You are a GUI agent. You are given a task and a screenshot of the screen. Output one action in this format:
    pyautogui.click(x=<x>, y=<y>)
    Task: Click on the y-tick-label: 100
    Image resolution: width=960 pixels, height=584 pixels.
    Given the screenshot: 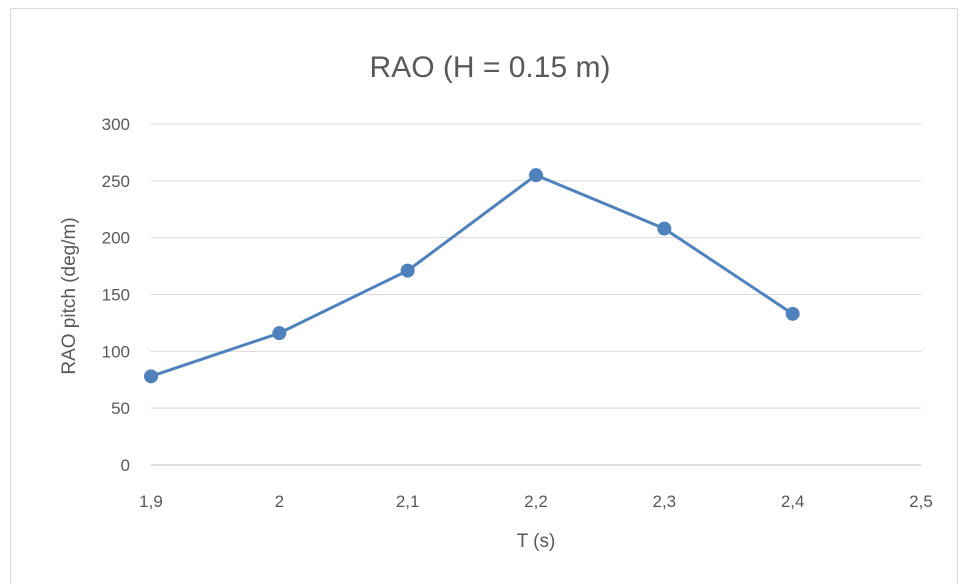 What is the action you would take?
    pyautogui.click(x=116, y=351)
    